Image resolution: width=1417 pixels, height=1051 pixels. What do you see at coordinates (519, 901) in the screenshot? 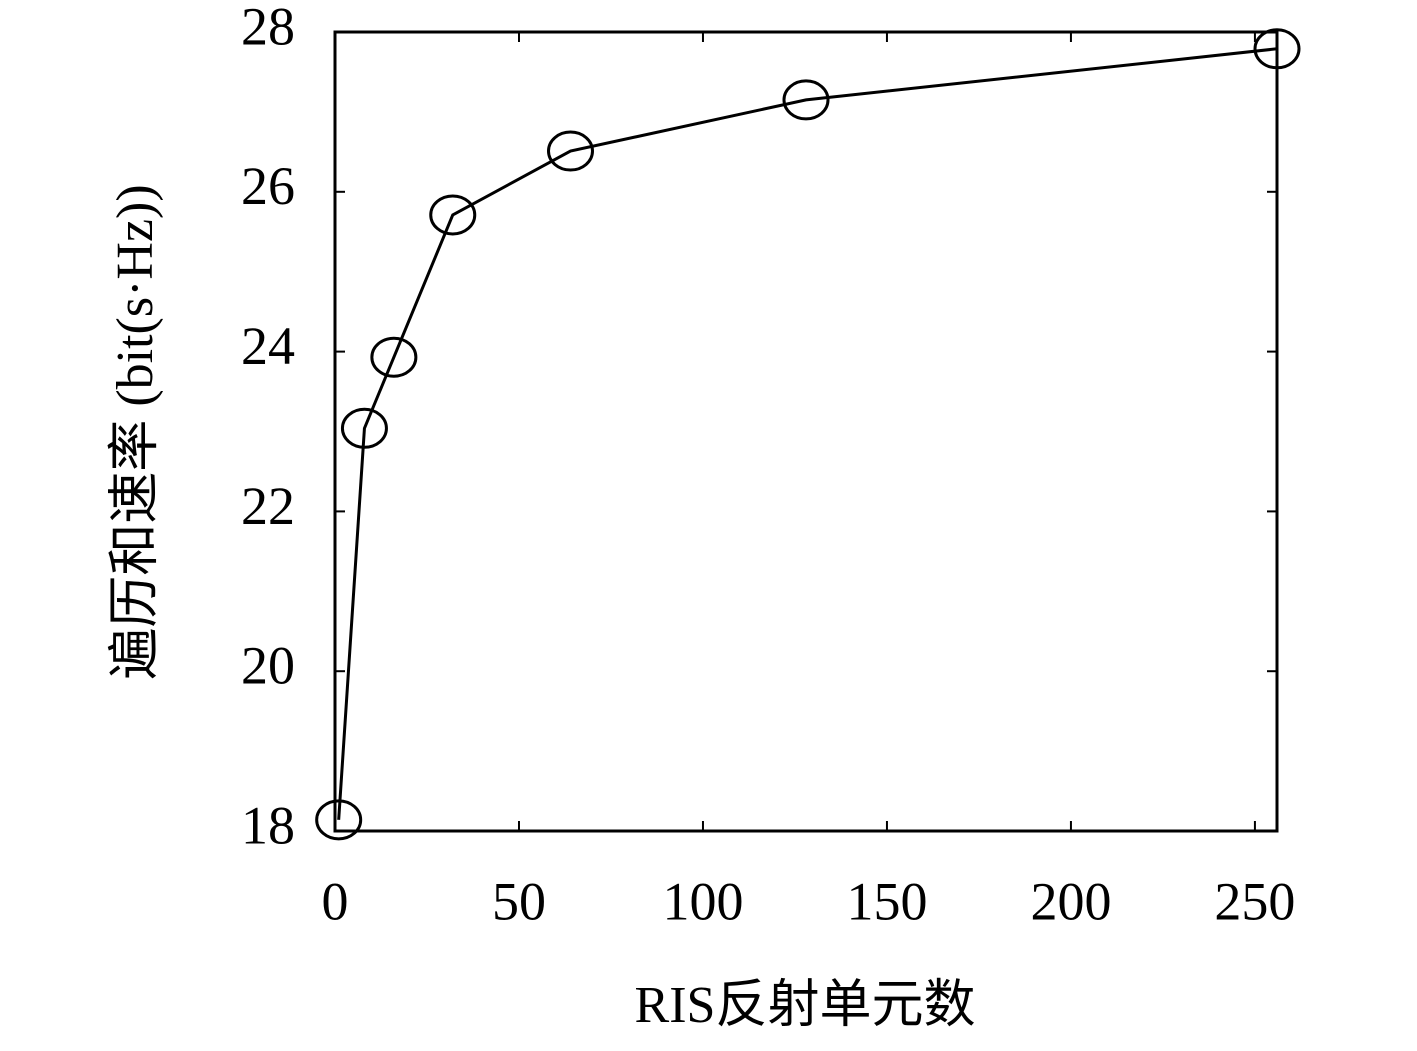
I see `x-tick-label: 50` at bounding box center [519, 901].